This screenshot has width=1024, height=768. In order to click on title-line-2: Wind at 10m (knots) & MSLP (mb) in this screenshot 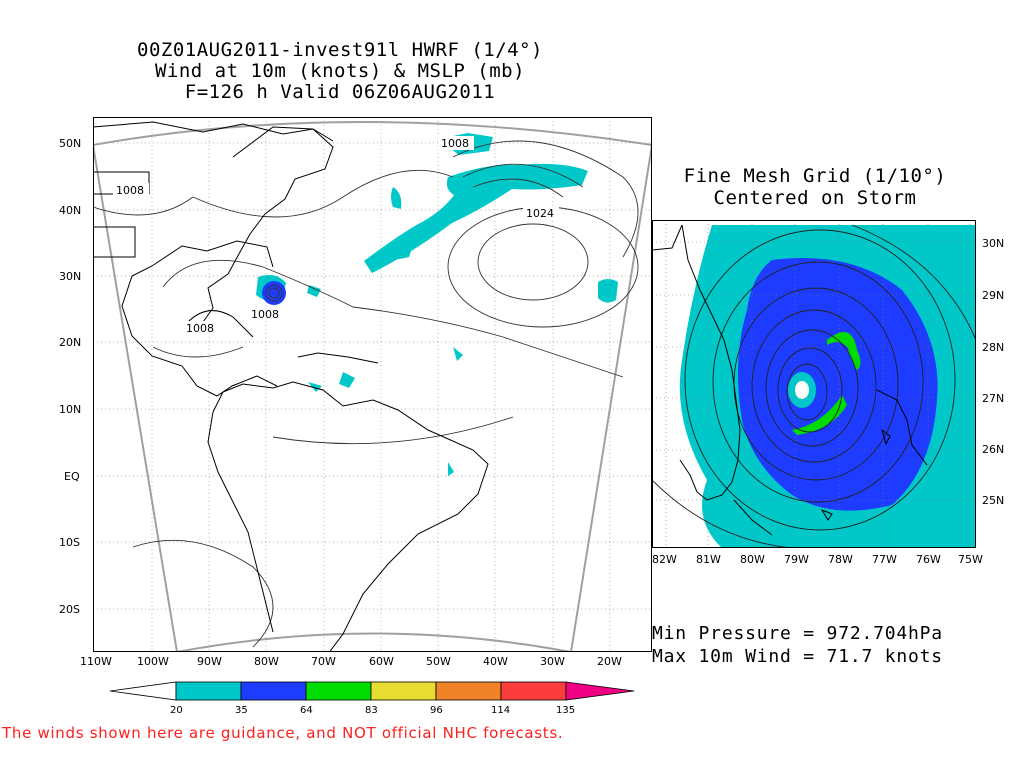, I will do `click(340, 71)`.